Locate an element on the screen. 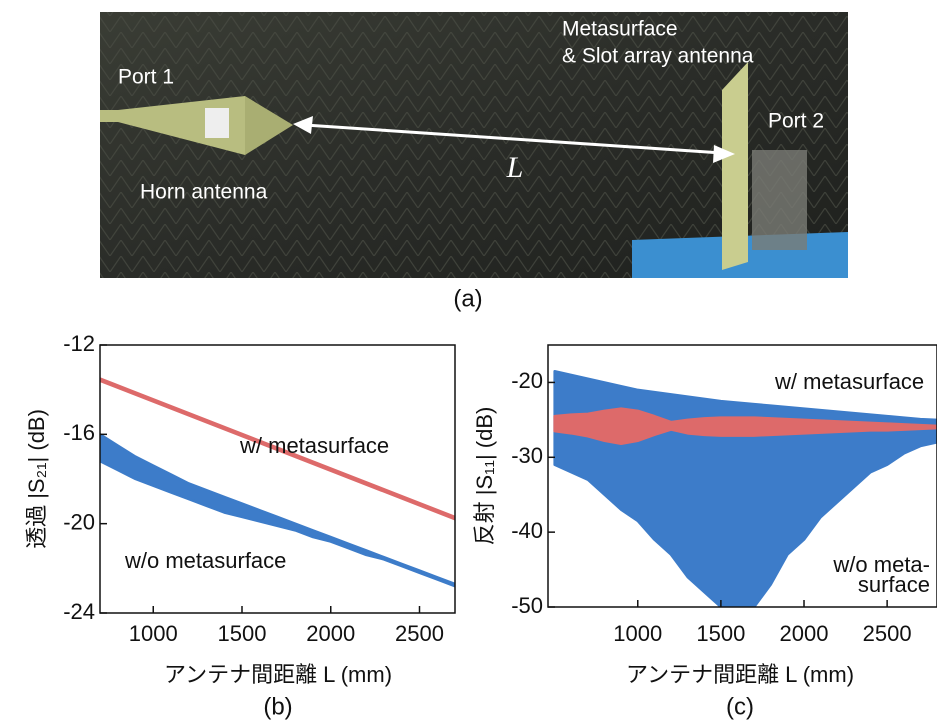 The width and height of the screenshot is (937, 725). y-tick-label: -30 is located at coordinates (527, 455).